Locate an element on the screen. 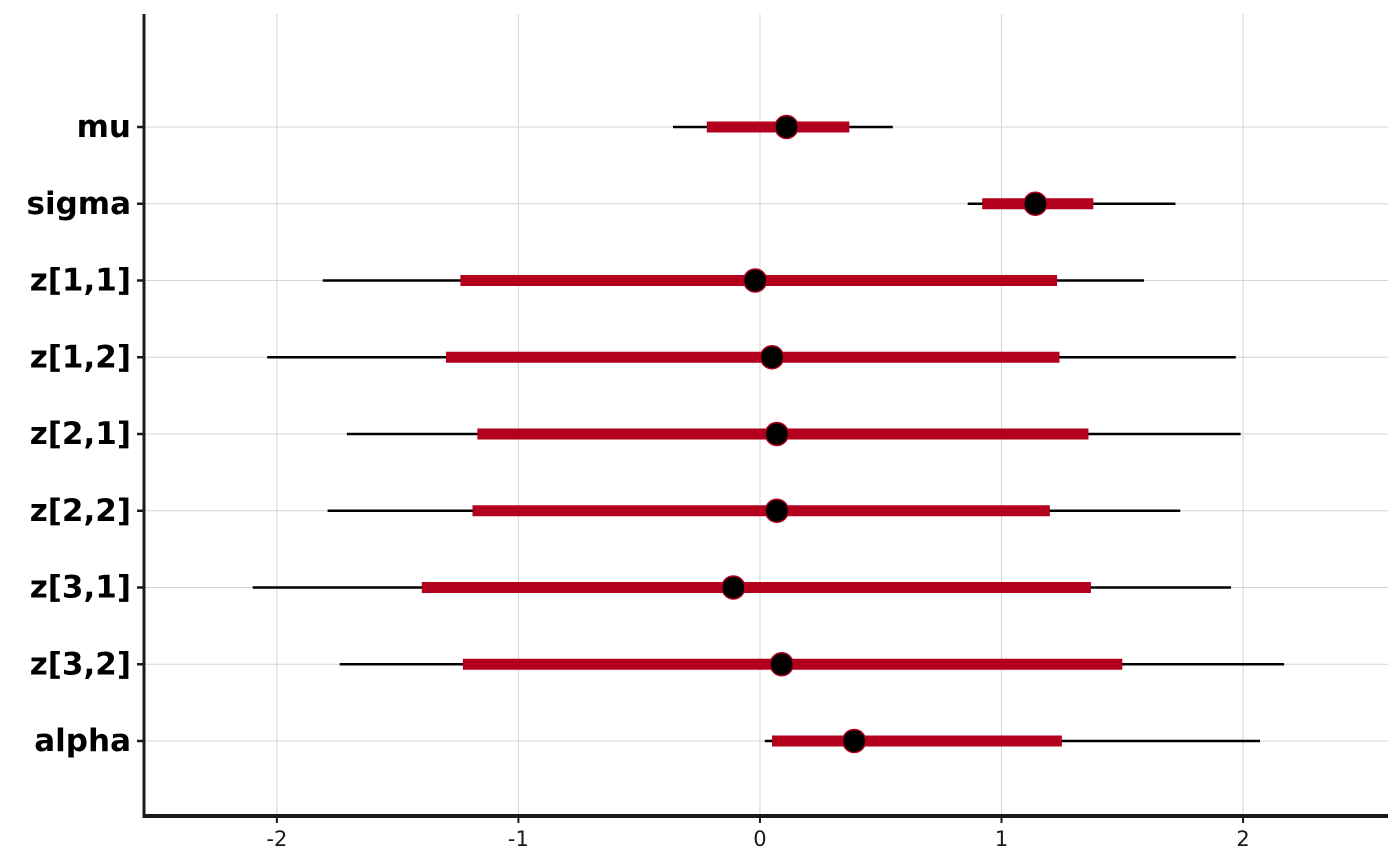 The height and width of the screenshot is (866, 1400). x-tick-label: 1 is located at coordinates (1001, 839).